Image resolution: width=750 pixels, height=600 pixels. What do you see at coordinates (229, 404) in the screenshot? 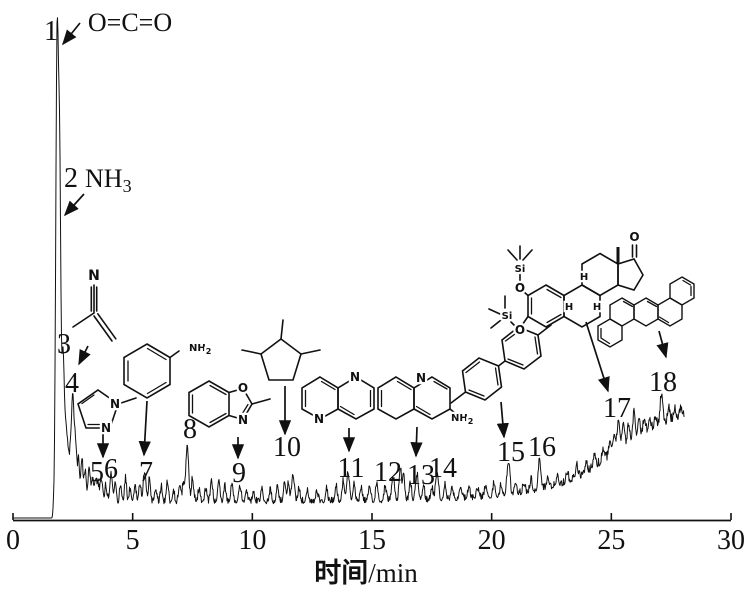
I see `structure-methylbenzoxazole: O N` at bounding box center [229, 404].